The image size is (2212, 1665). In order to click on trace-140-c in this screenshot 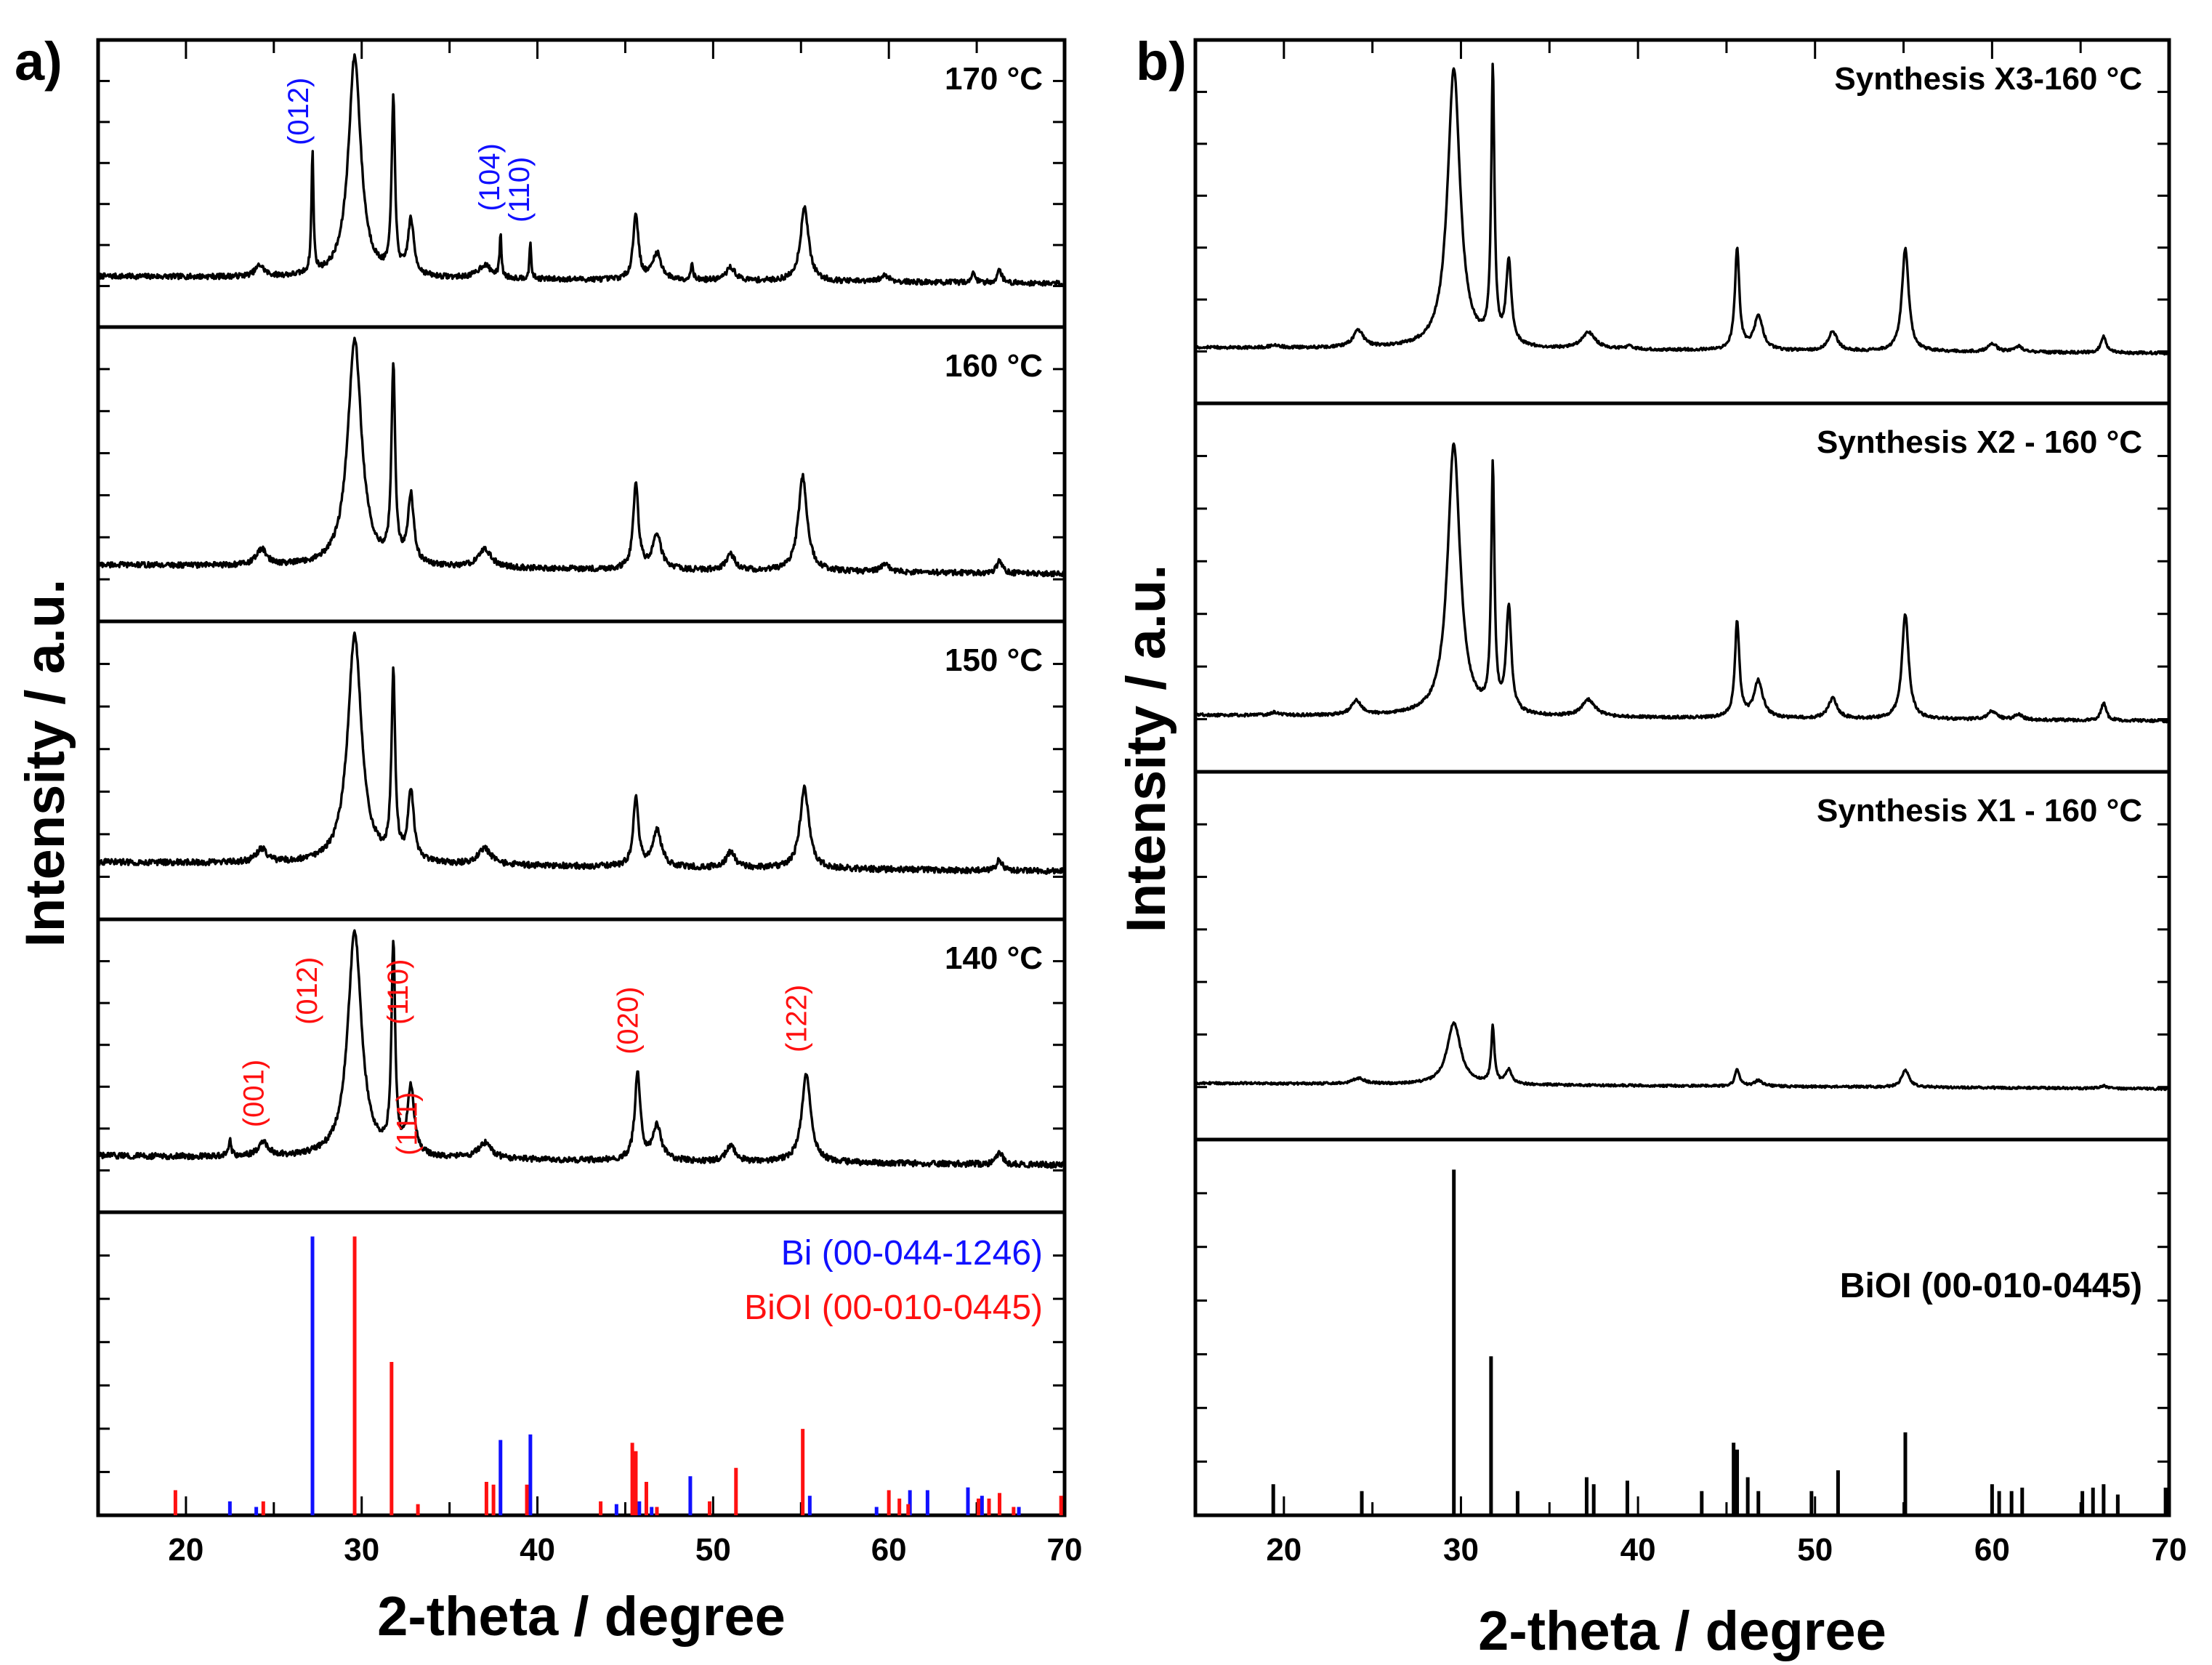, I will do `click(581, 1049)`.